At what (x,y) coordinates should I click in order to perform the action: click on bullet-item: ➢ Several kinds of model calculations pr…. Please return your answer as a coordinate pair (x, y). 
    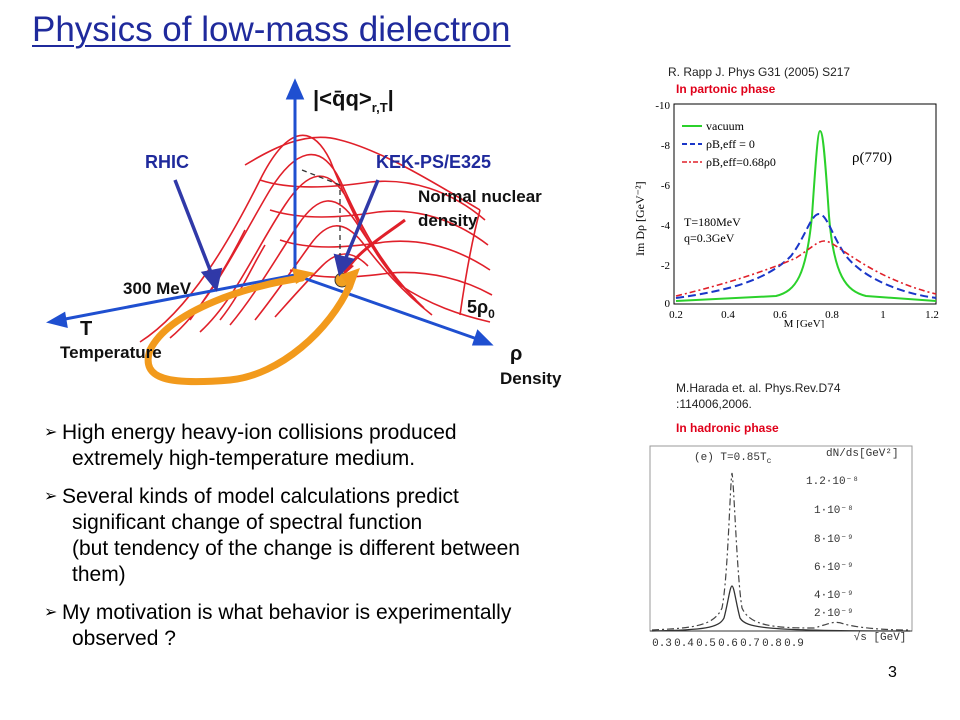
    Looking at the image, I should click on (344, 536).